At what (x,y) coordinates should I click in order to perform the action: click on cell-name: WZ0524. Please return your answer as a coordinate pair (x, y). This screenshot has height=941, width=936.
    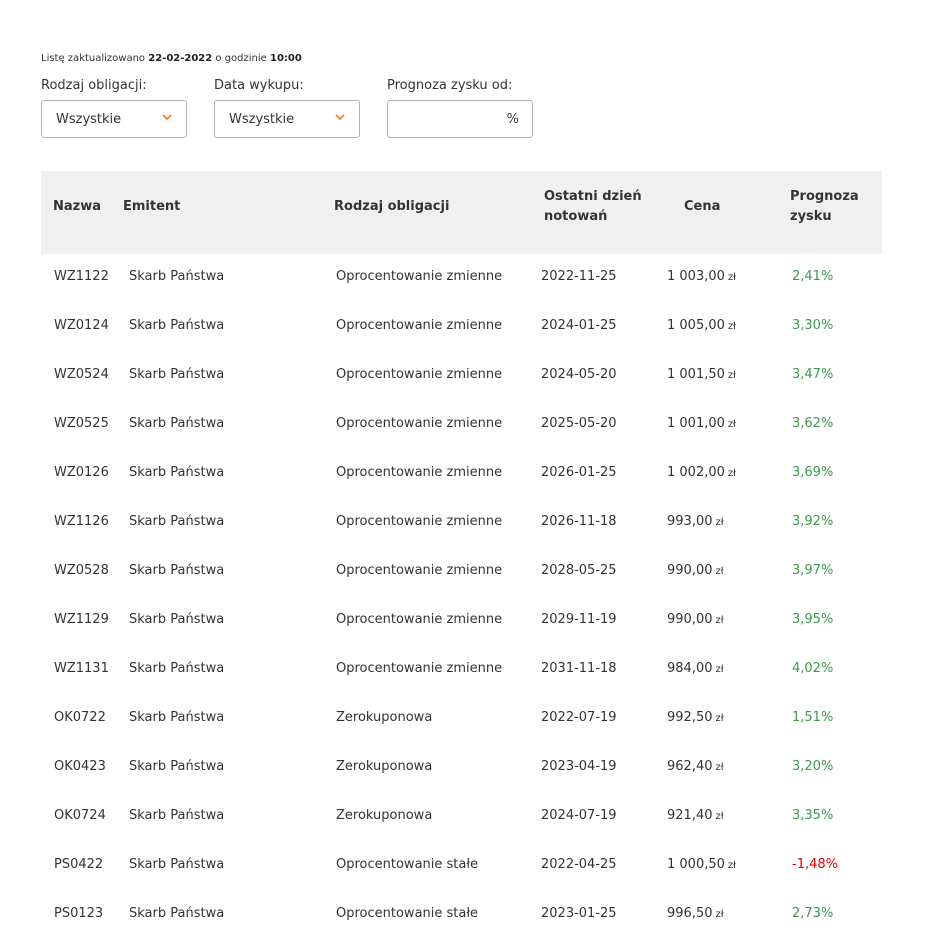
    Looking at the image, I should click on (81, 374).